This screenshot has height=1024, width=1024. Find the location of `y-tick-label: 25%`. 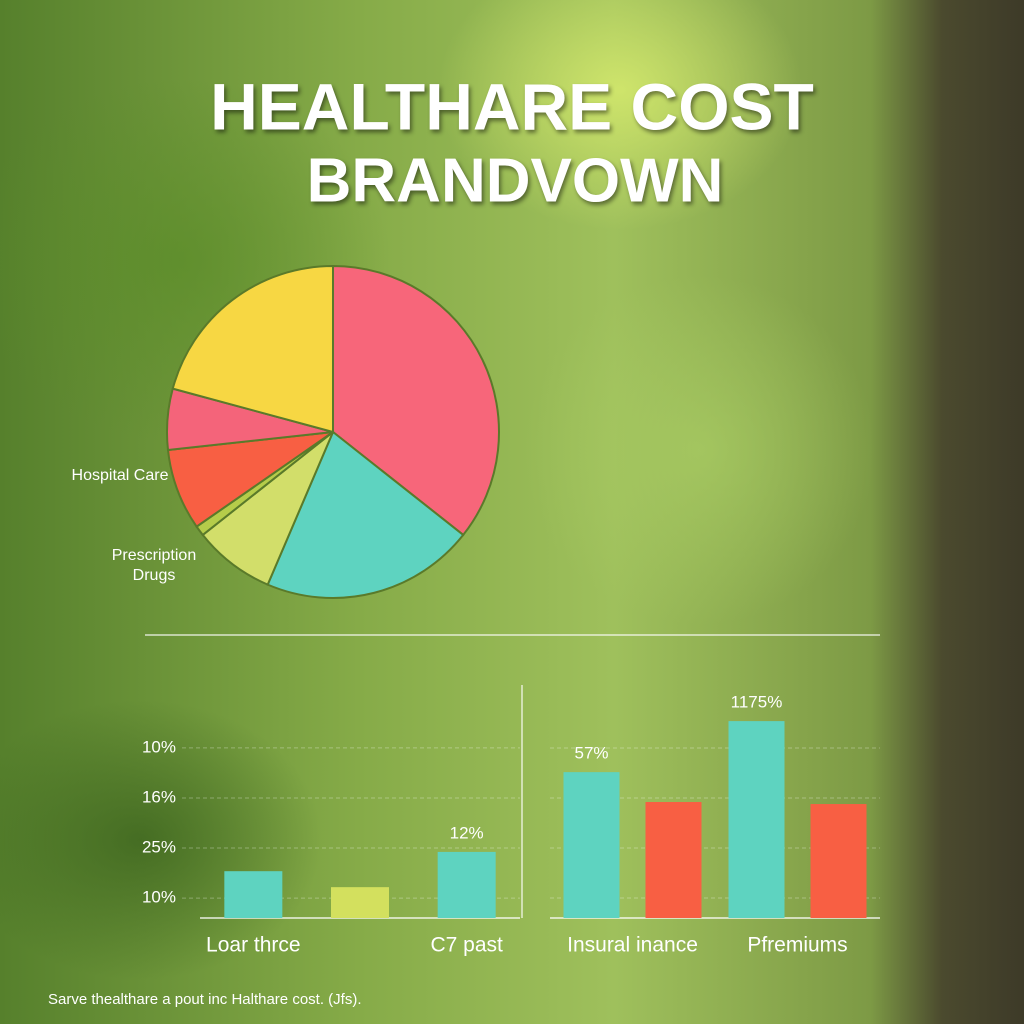

y-tick-label: 25% is located at coordinates (159, 847).